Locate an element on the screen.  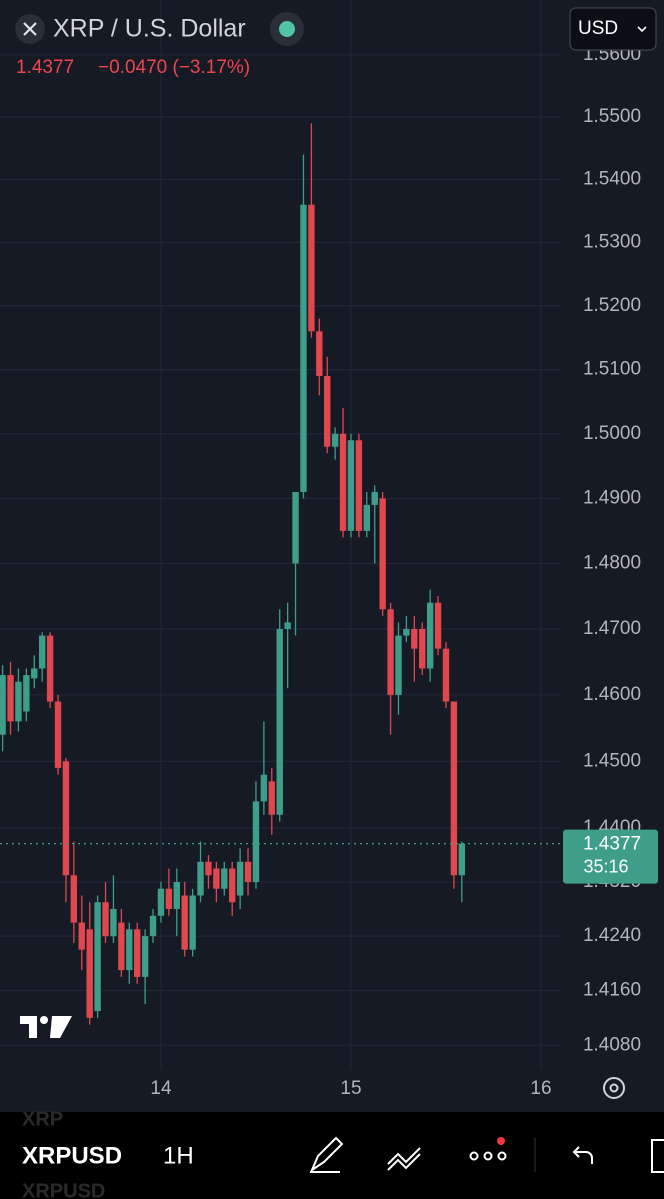
y-tick-label: 1.4240 is located at coordinates (612, 935).